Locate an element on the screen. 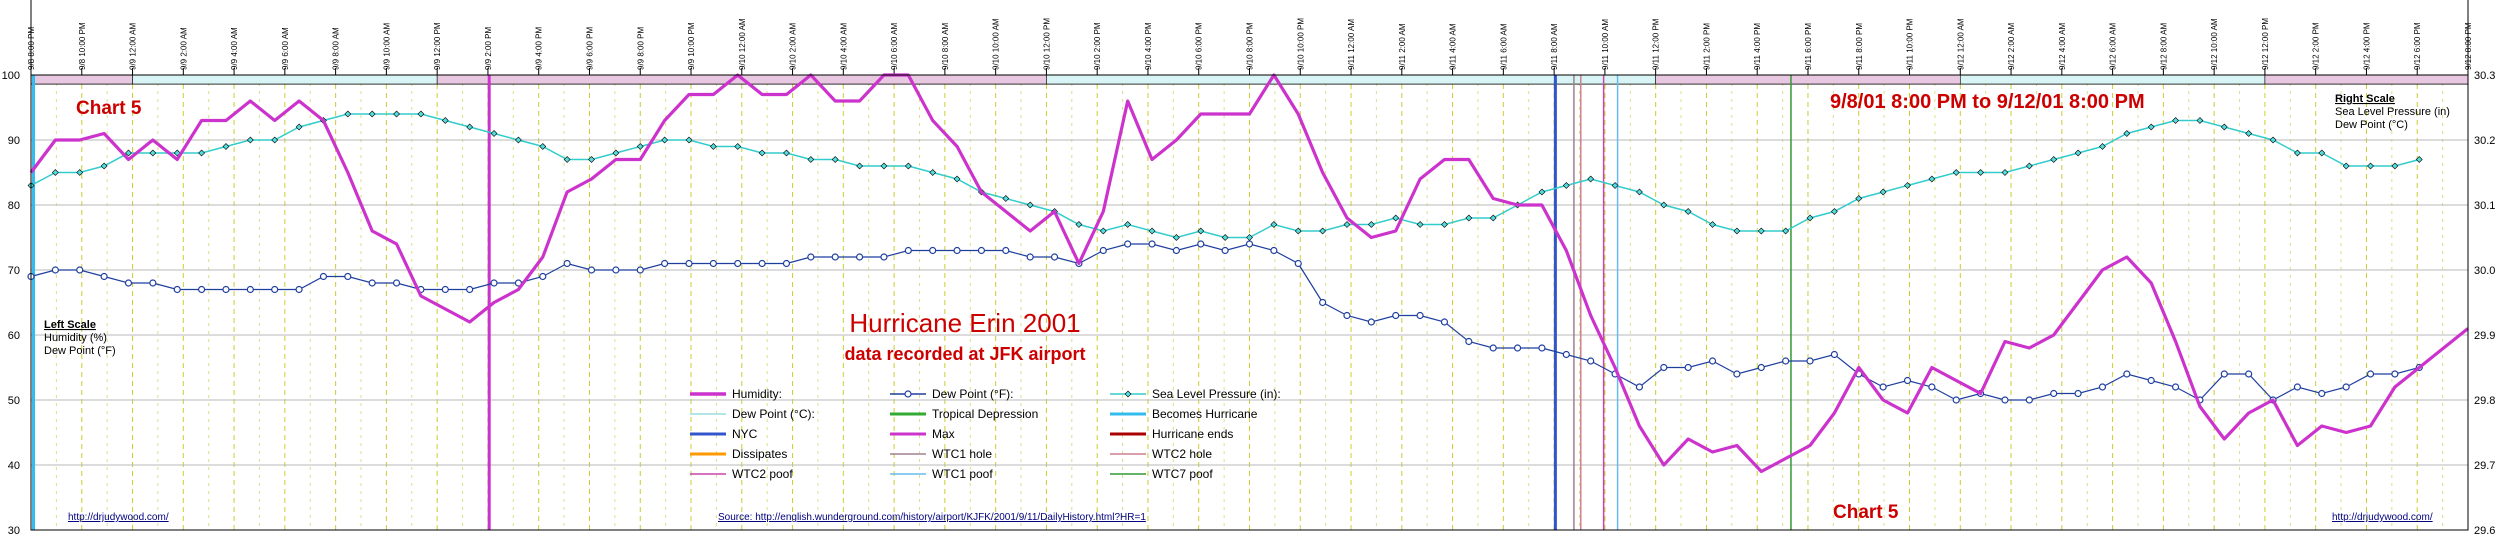  y-tick-label-right: 30.1 is located at coordinates (2484, 206).